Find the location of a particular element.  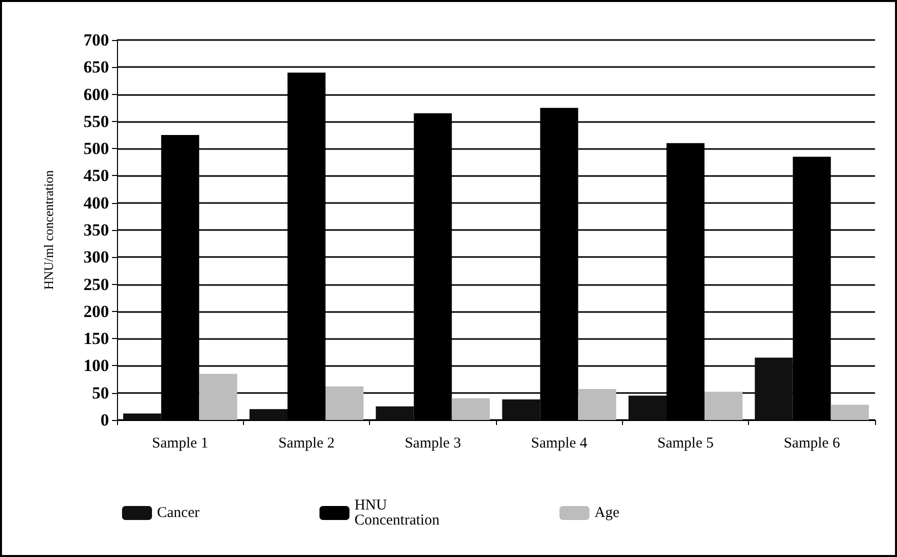

legend-label: Age is located at coordinates (607, 513).